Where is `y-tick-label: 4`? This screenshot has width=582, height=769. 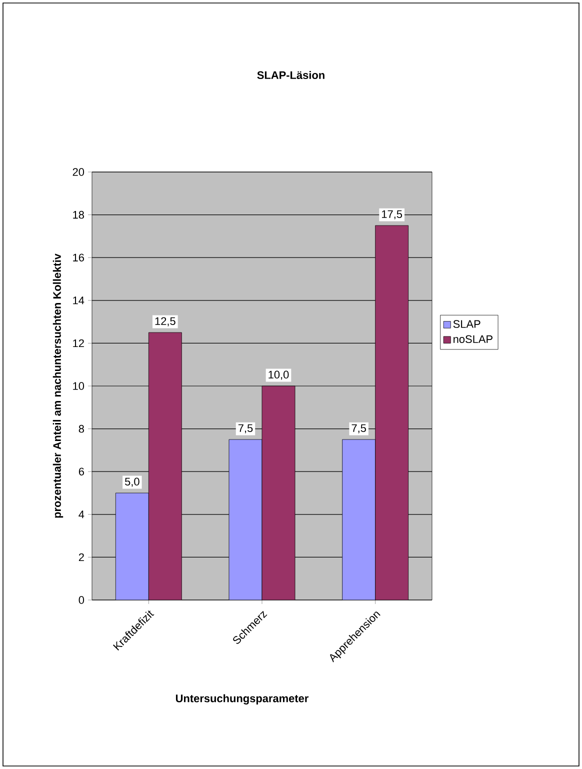 y-tick-label: 4 is located at coordinates (81, 514).